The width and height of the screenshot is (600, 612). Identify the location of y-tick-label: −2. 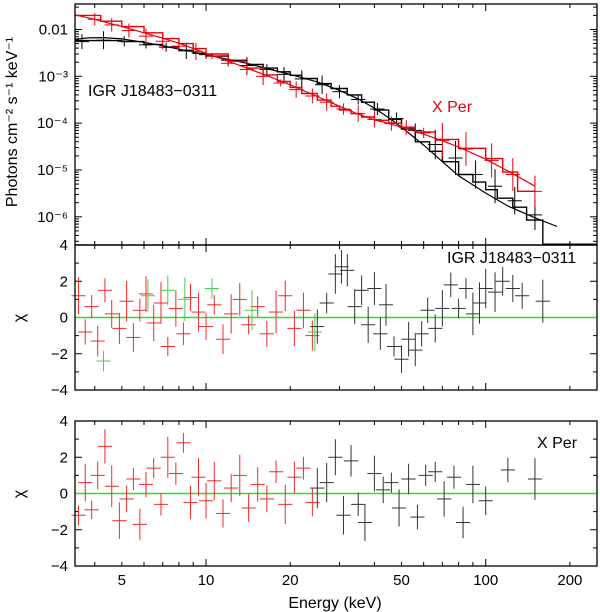
(59, 354).